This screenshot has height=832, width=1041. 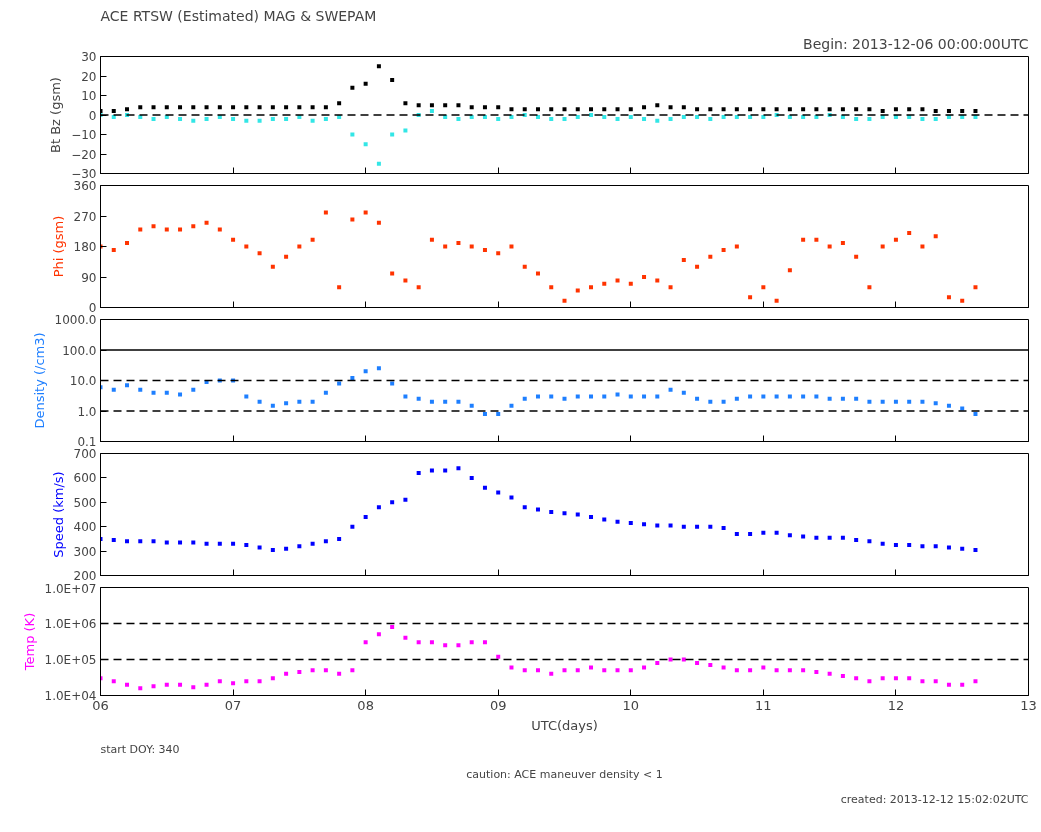 I want to click on x-tick-label: 13, so click(x=1028, y=705).